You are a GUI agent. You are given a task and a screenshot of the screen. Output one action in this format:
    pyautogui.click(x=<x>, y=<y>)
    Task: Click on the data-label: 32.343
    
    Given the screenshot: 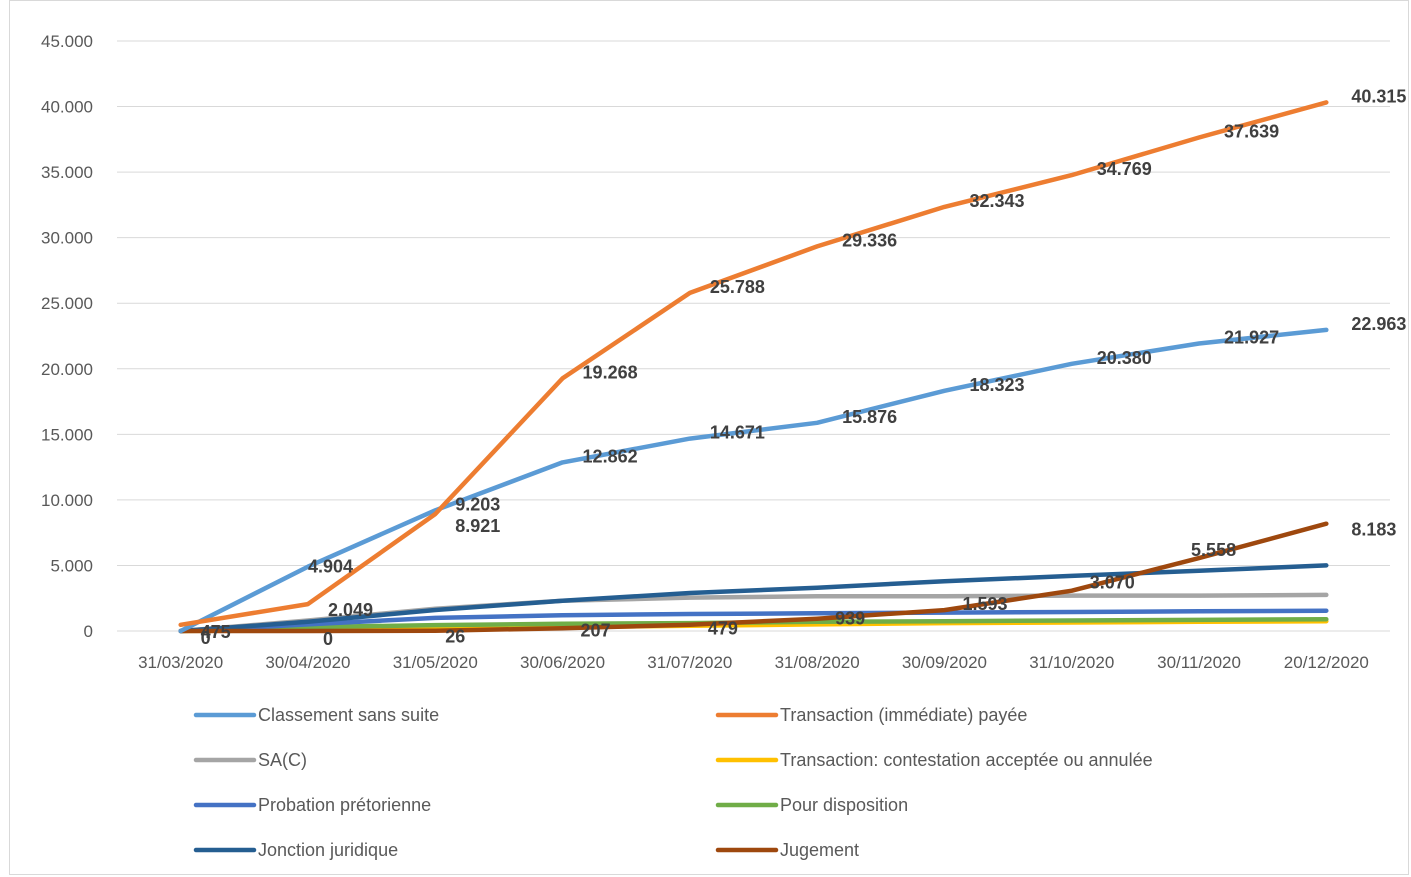 What is the action you would take?
    pyautogui.click(x=996, y=201)
    